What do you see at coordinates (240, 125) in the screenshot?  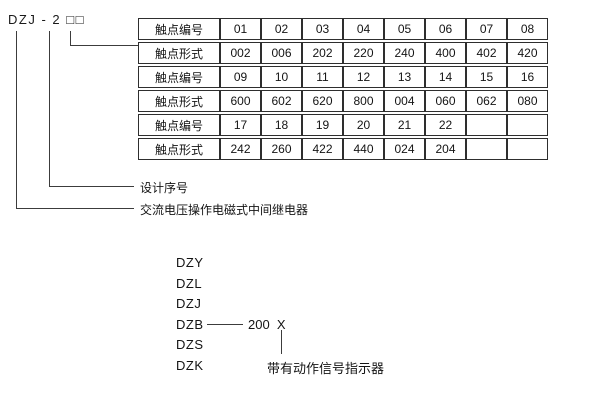 I see `value-cell: 17` at bounding box center [240, 125].